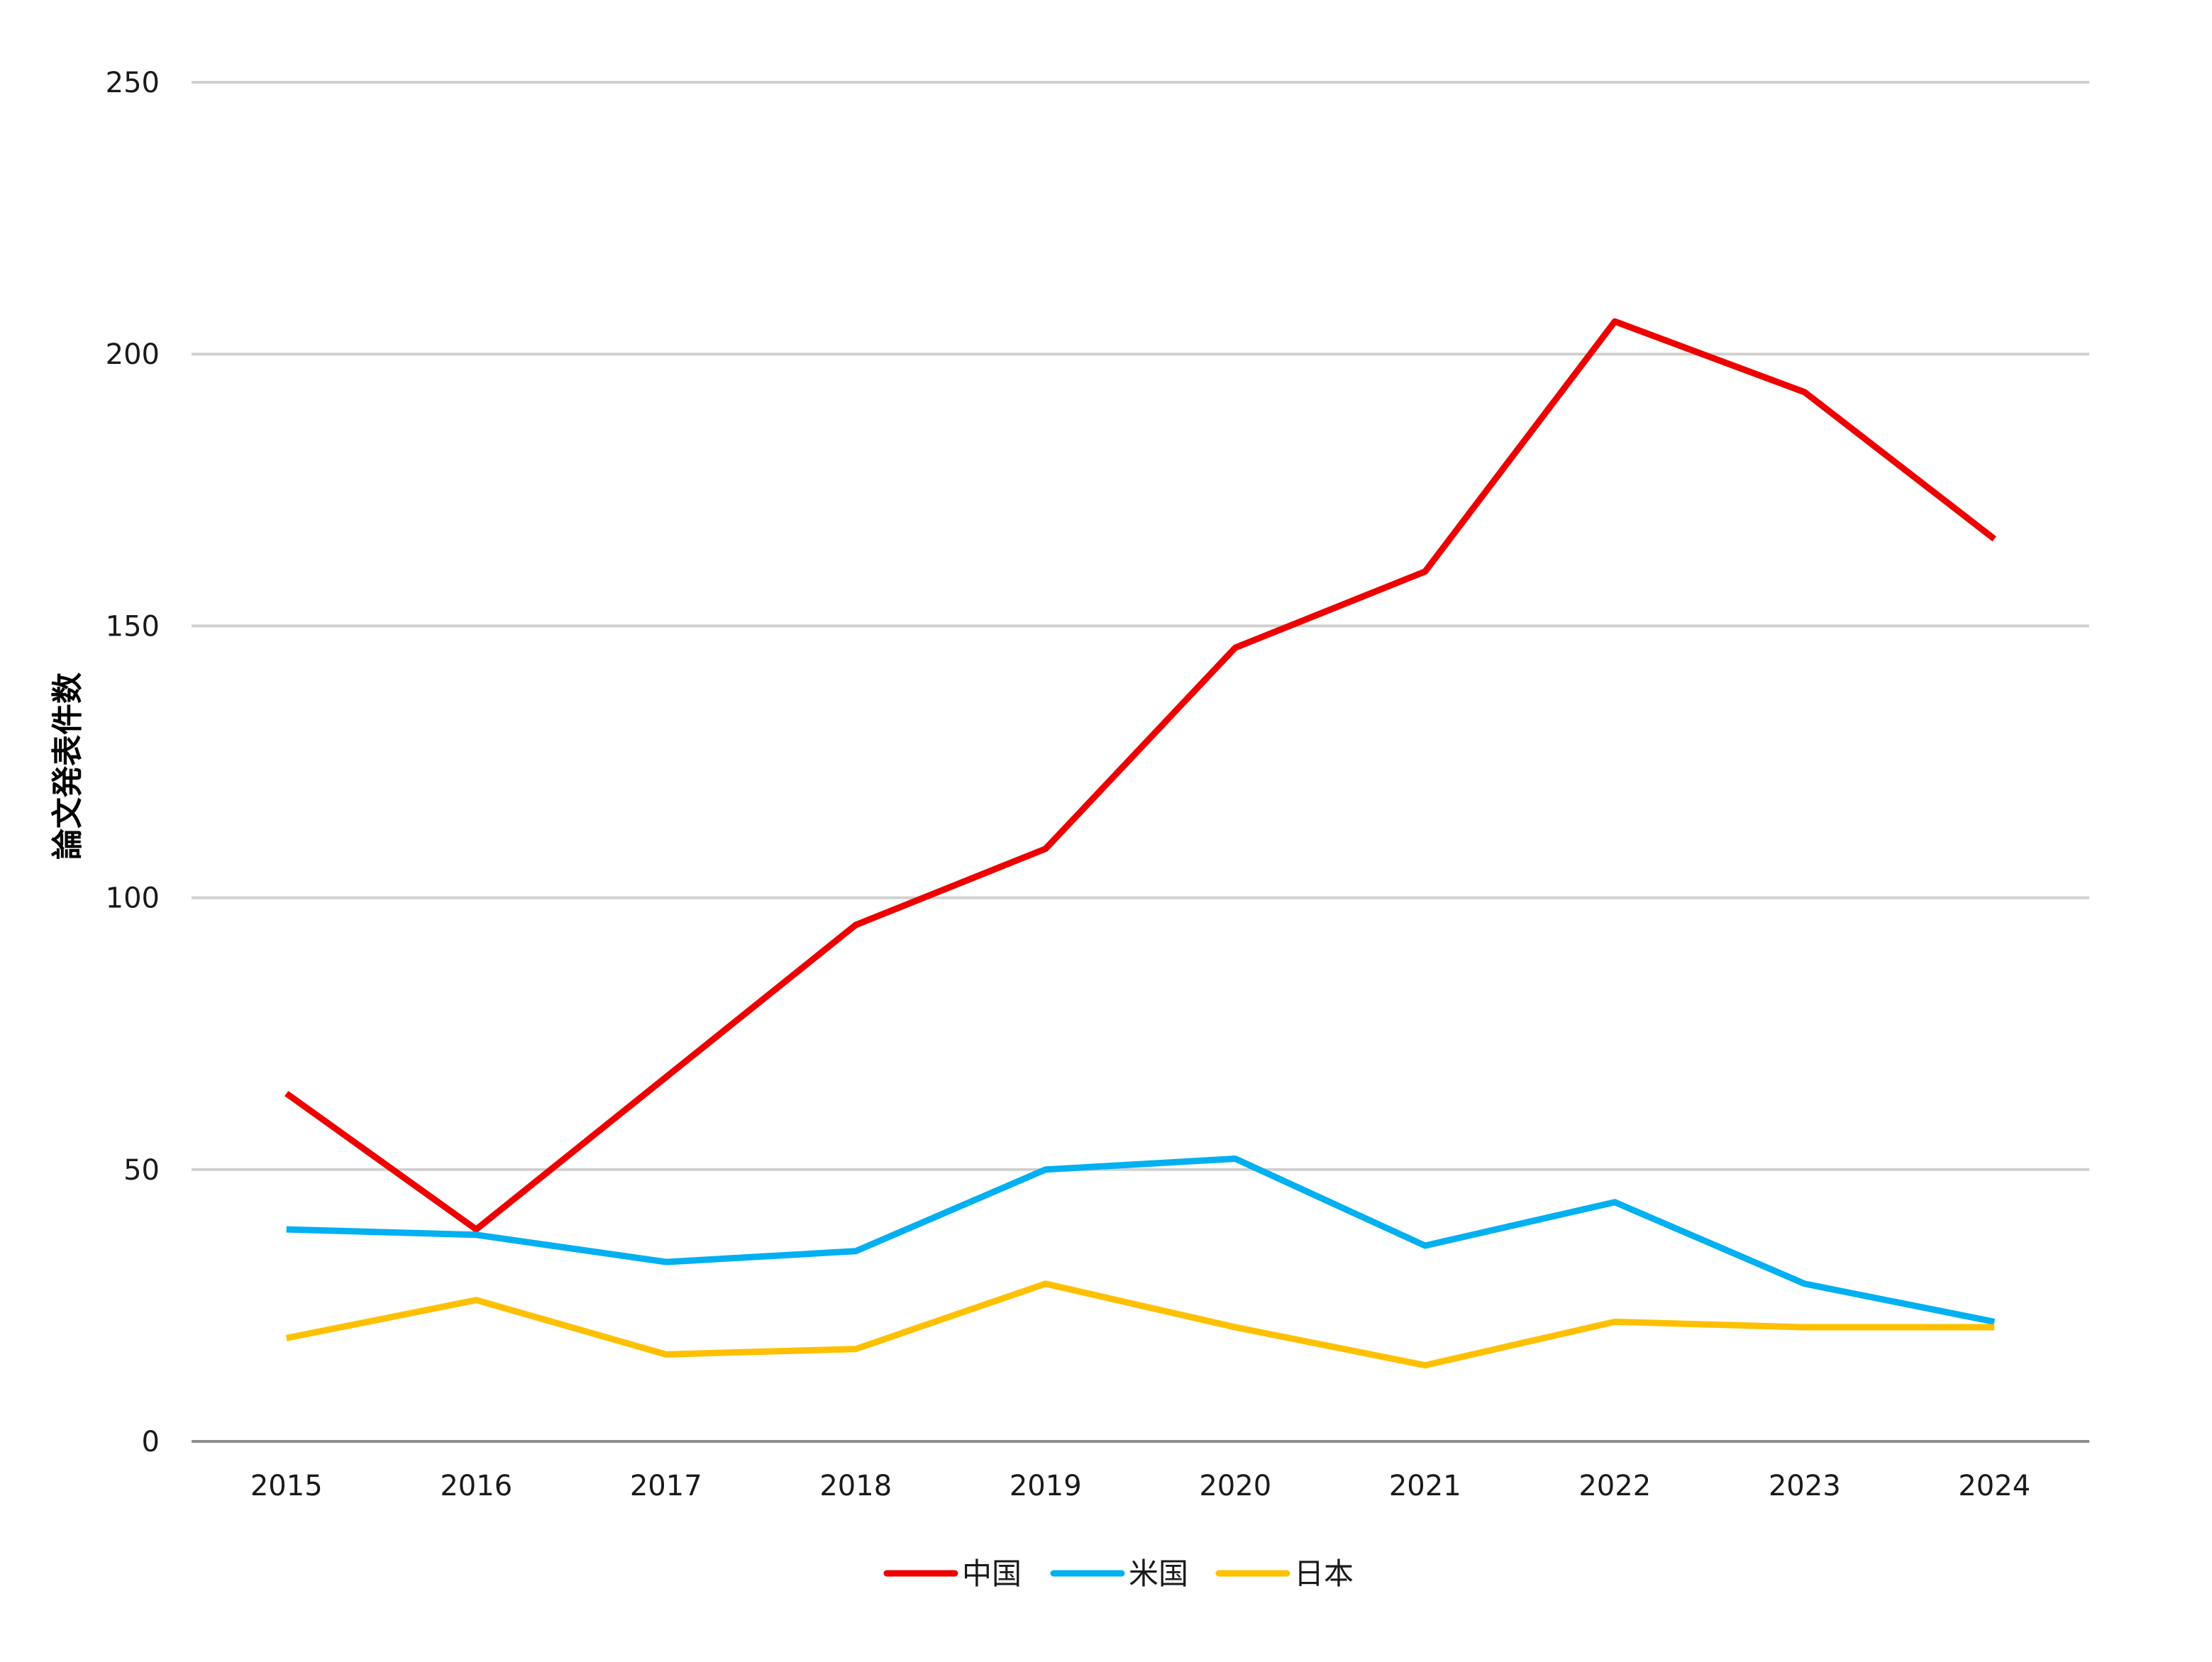 This screenshot has height=1662, width=2212. Describe the element at coordinates (1140, 1486) in the screenshot. I see `x-tick-labels: 2015 2016 2017 2018 2019 2020 2021 2022 2023 2024` at that location.